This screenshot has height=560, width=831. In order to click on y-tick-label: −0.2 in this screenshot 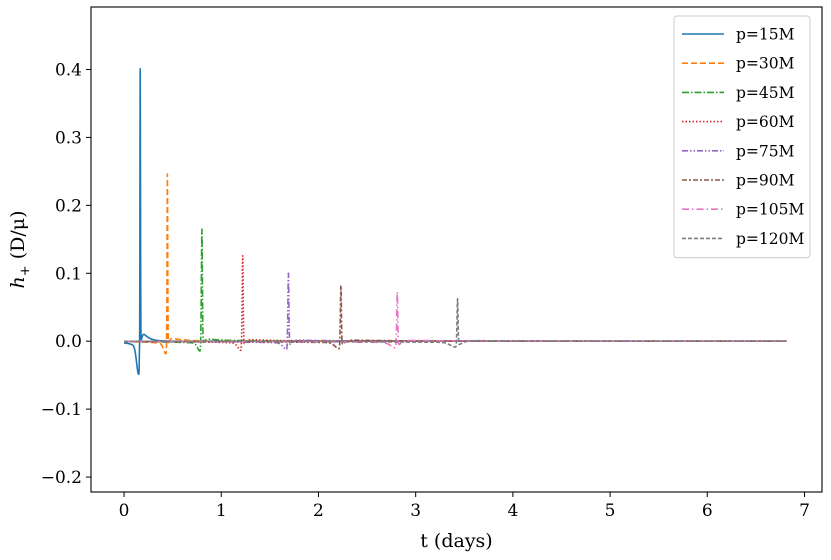, I will do `click(61, 478)`.